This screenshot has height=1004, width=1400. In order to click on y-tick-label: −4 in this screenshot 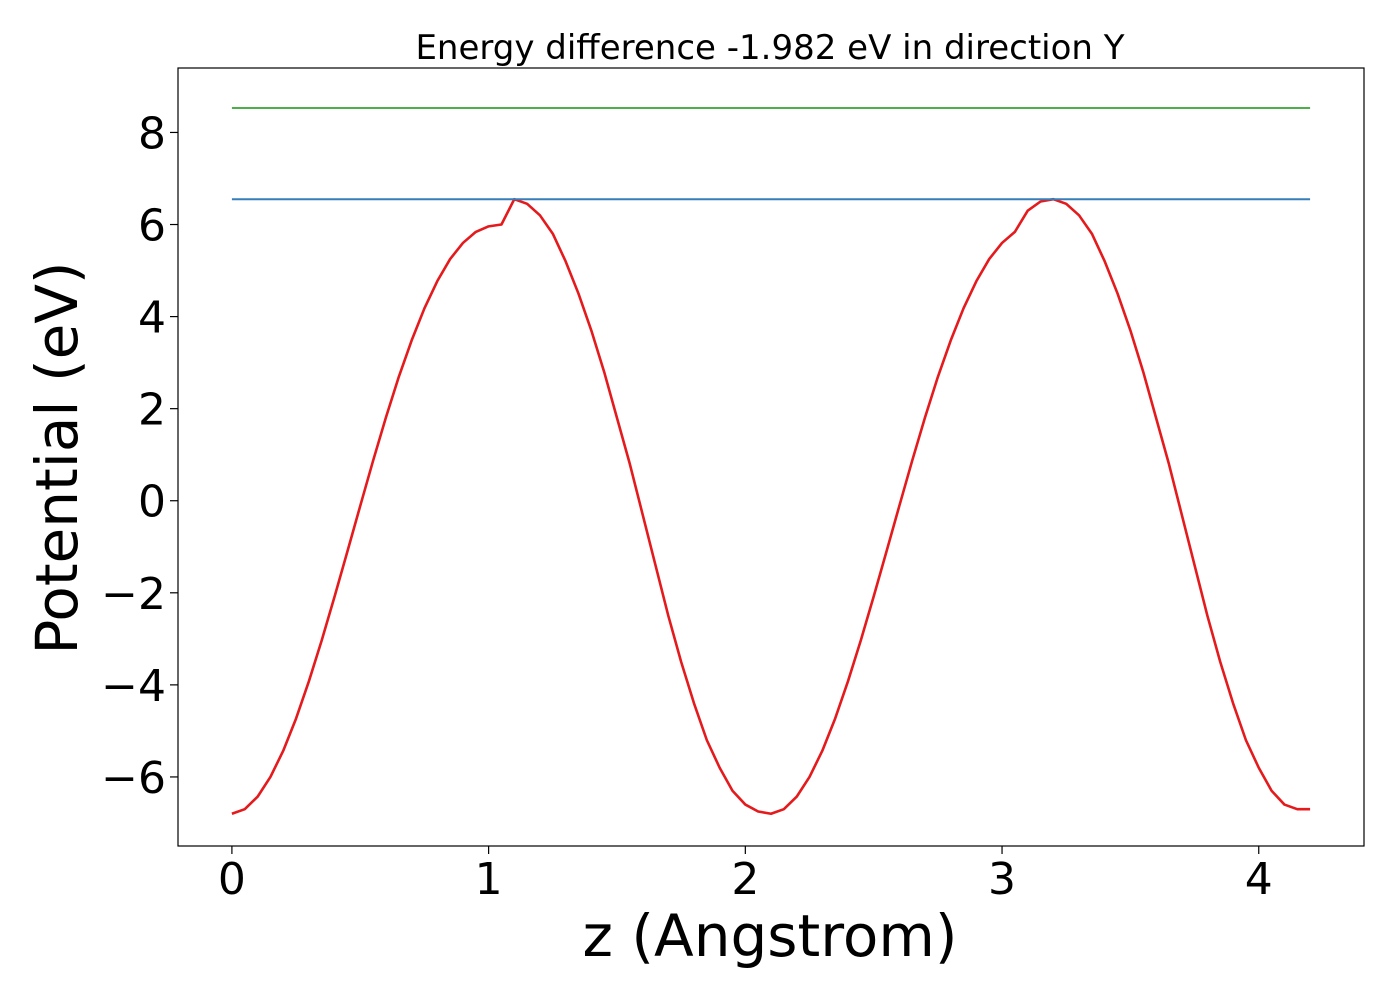, I will do `click(133, 686)`.